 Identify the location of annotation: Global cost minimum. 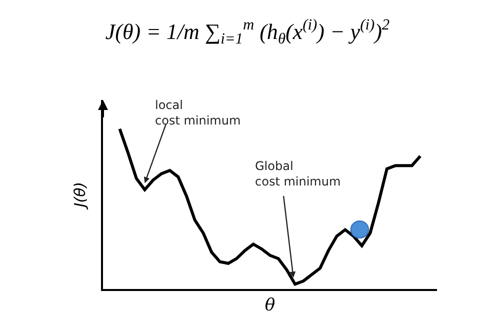
(298, 174).